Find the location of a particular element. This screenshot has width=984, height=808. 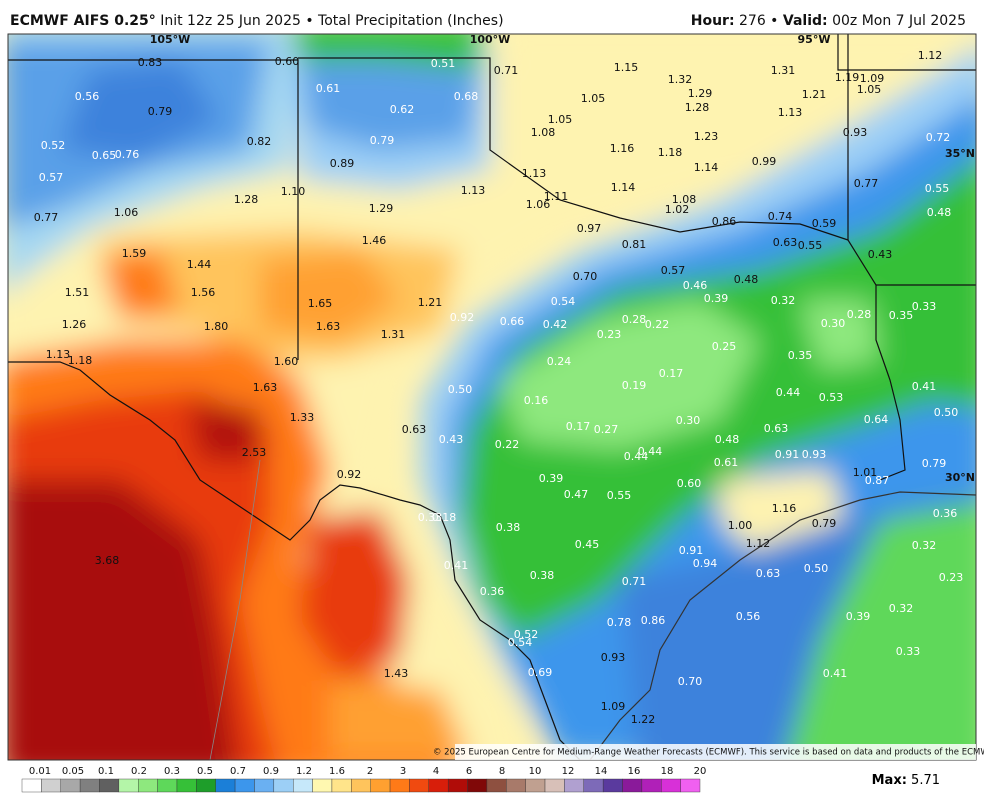

value-label: 0.70 is located at coordinates (690, 681).